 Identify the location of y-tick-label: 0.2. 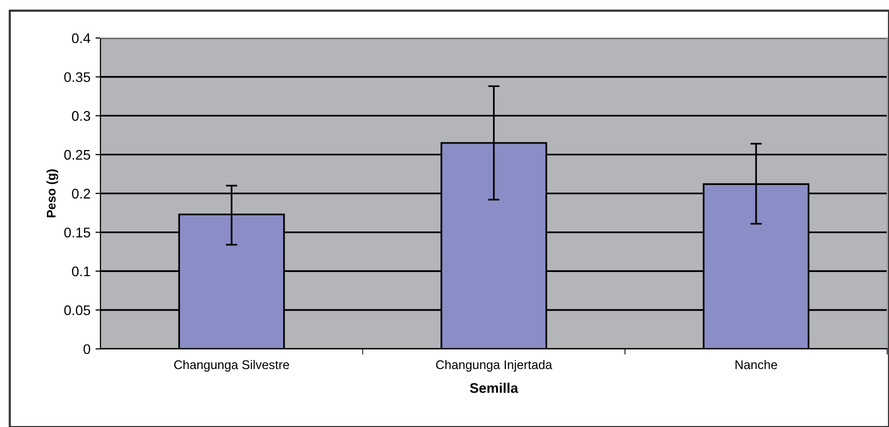
(81, 193).